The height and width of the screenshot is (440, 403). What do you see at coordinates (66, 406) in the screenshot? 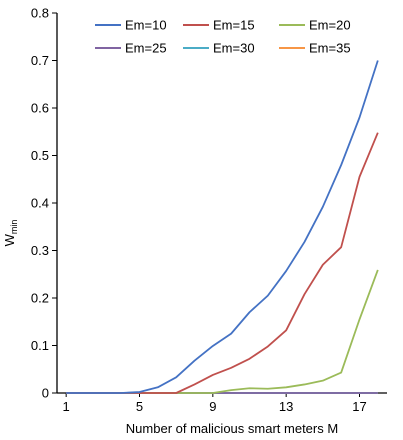
I see `x-tick-label: 1` at bounding box center [66, 406].